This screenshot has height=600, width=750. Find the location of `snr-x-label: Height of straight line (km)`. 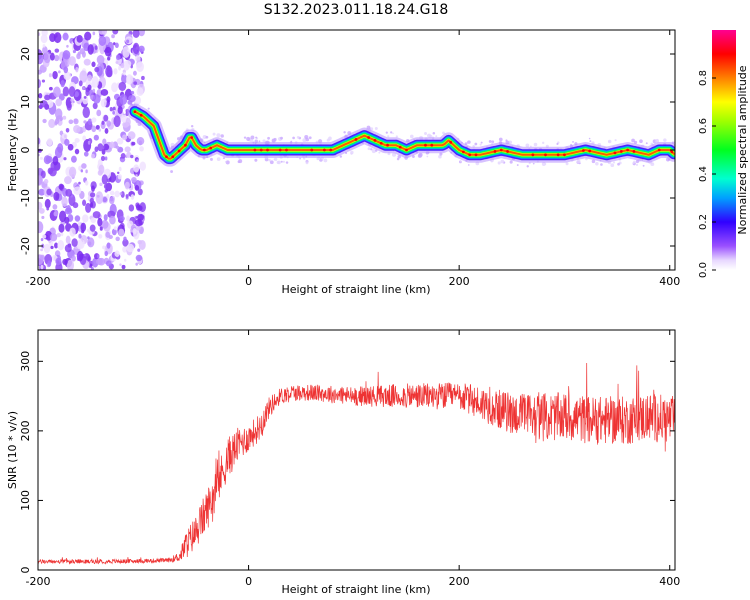

snr-x-label: Height of straight line (km) is located at coordinates (355, 589).